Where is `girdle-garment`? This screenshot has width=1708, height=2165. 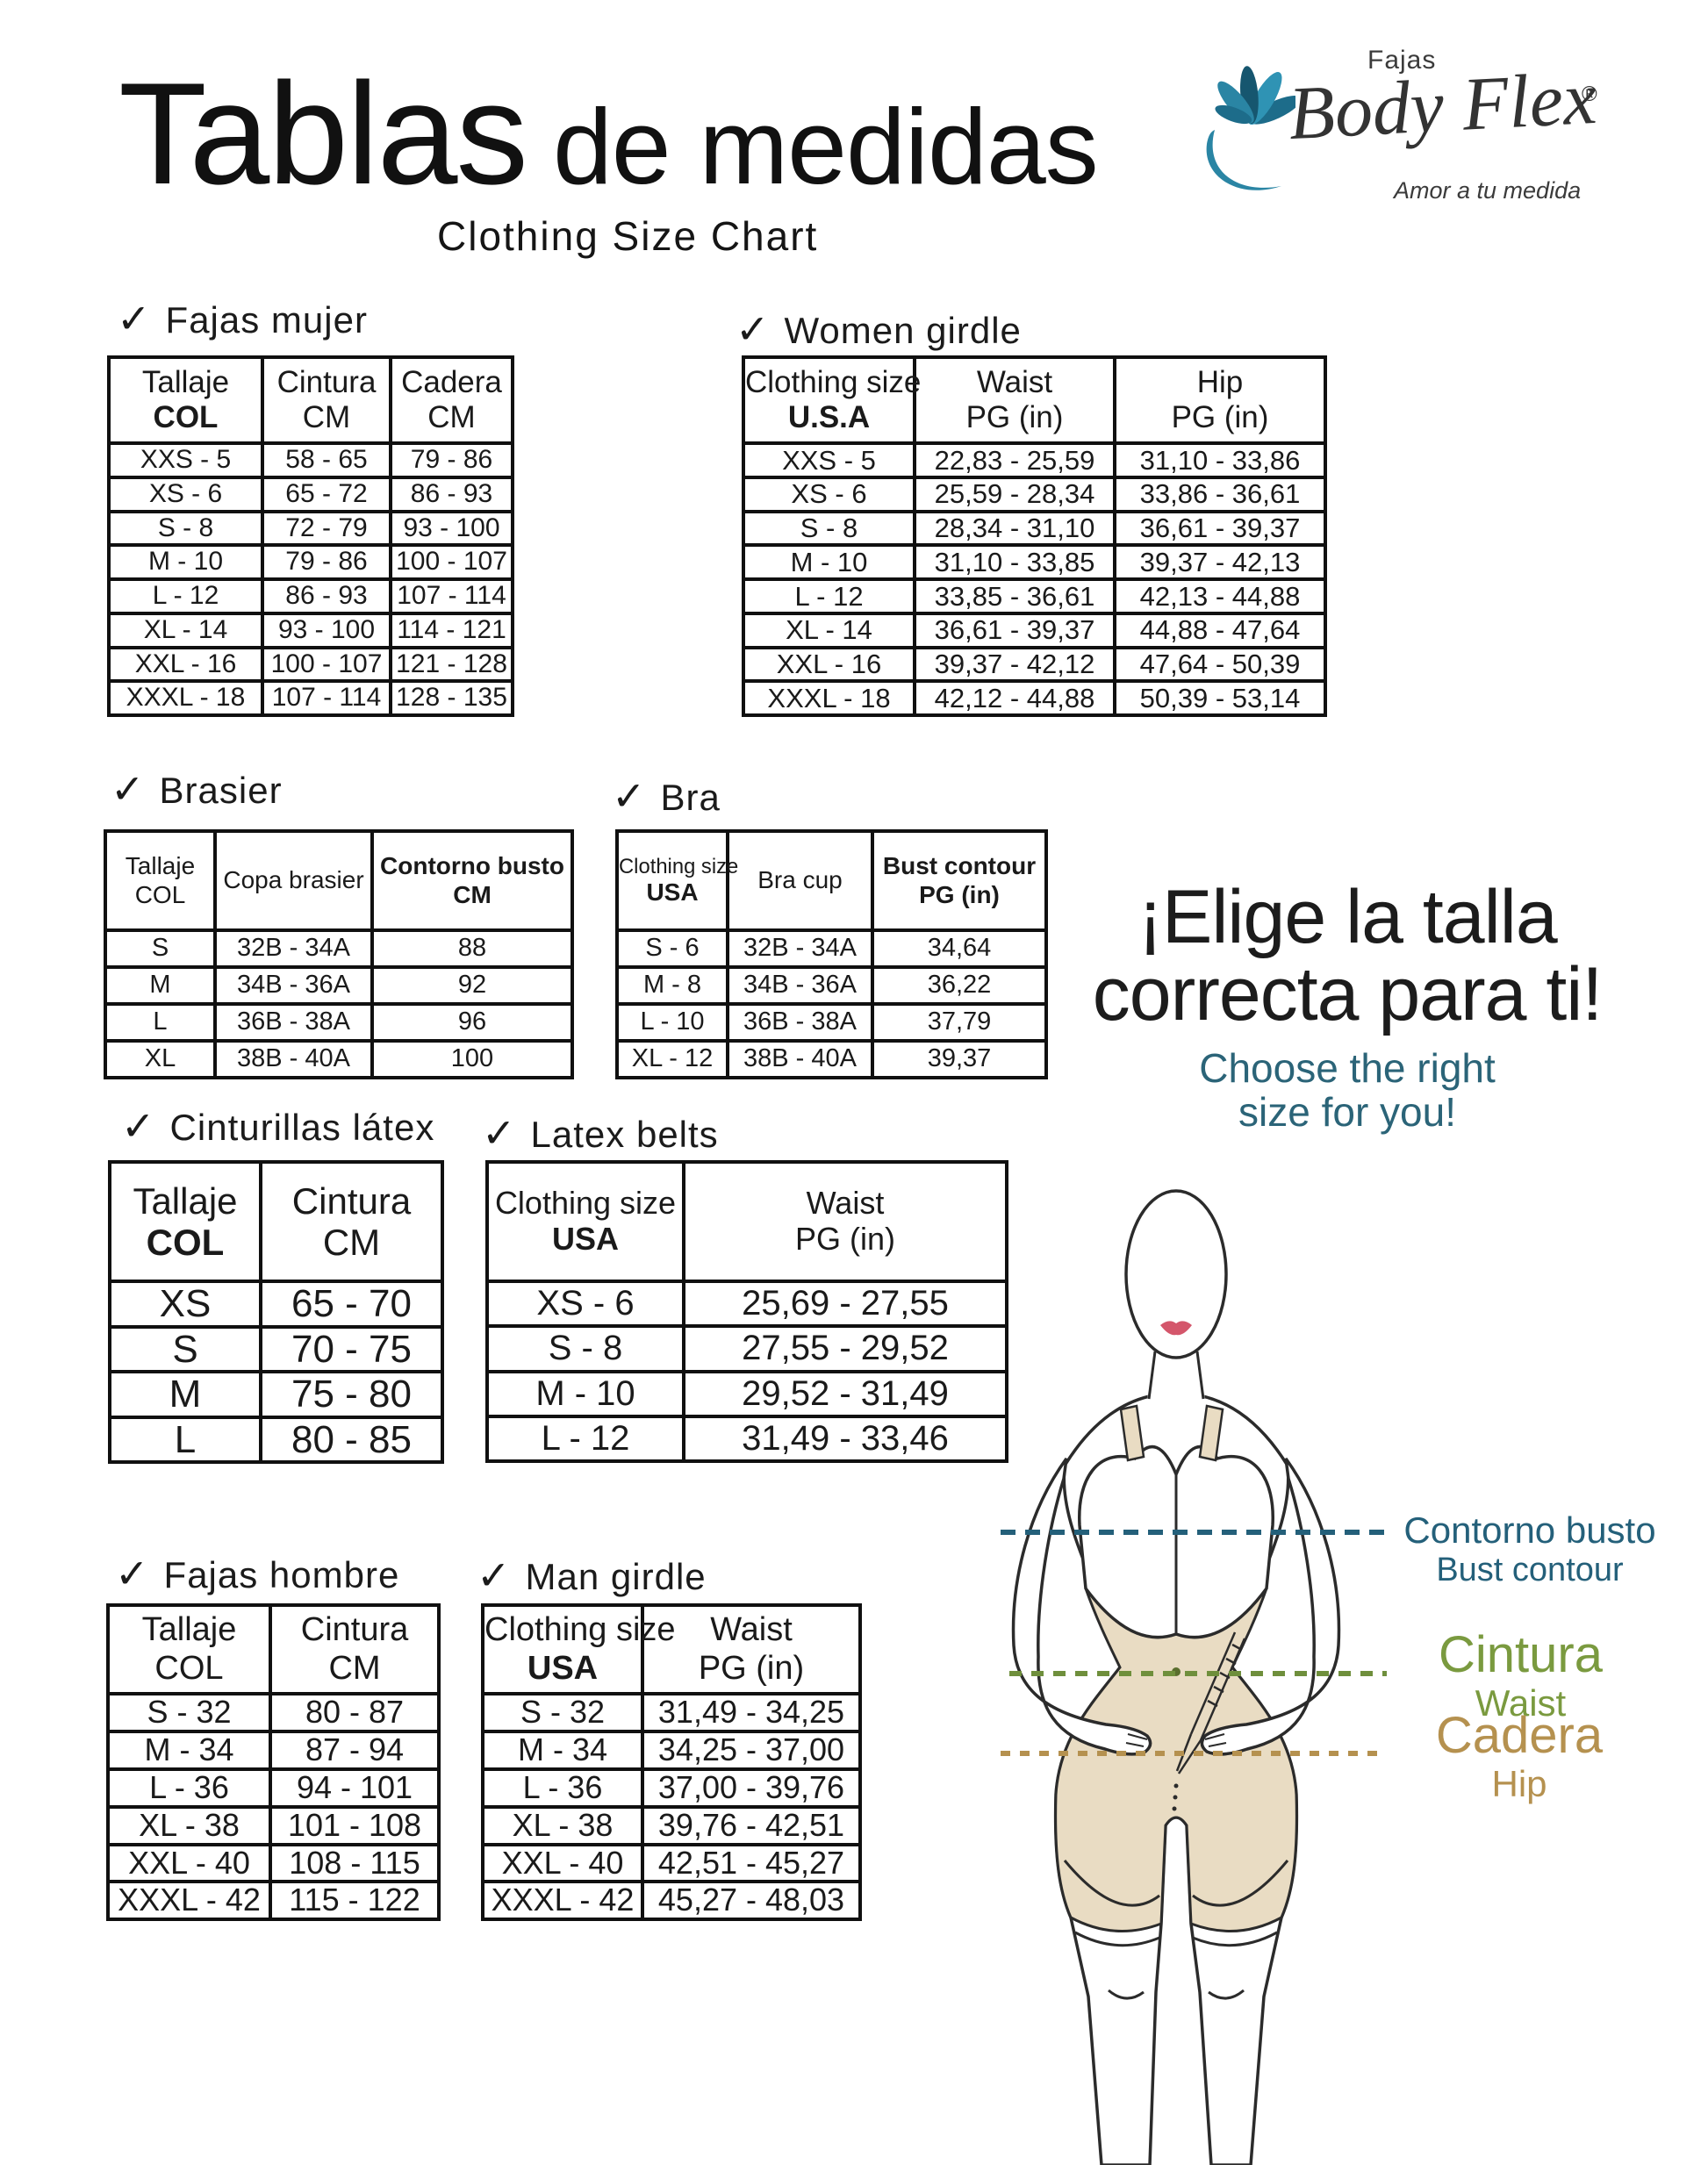
girdle-garment is located at coordinates (1176, 1760).